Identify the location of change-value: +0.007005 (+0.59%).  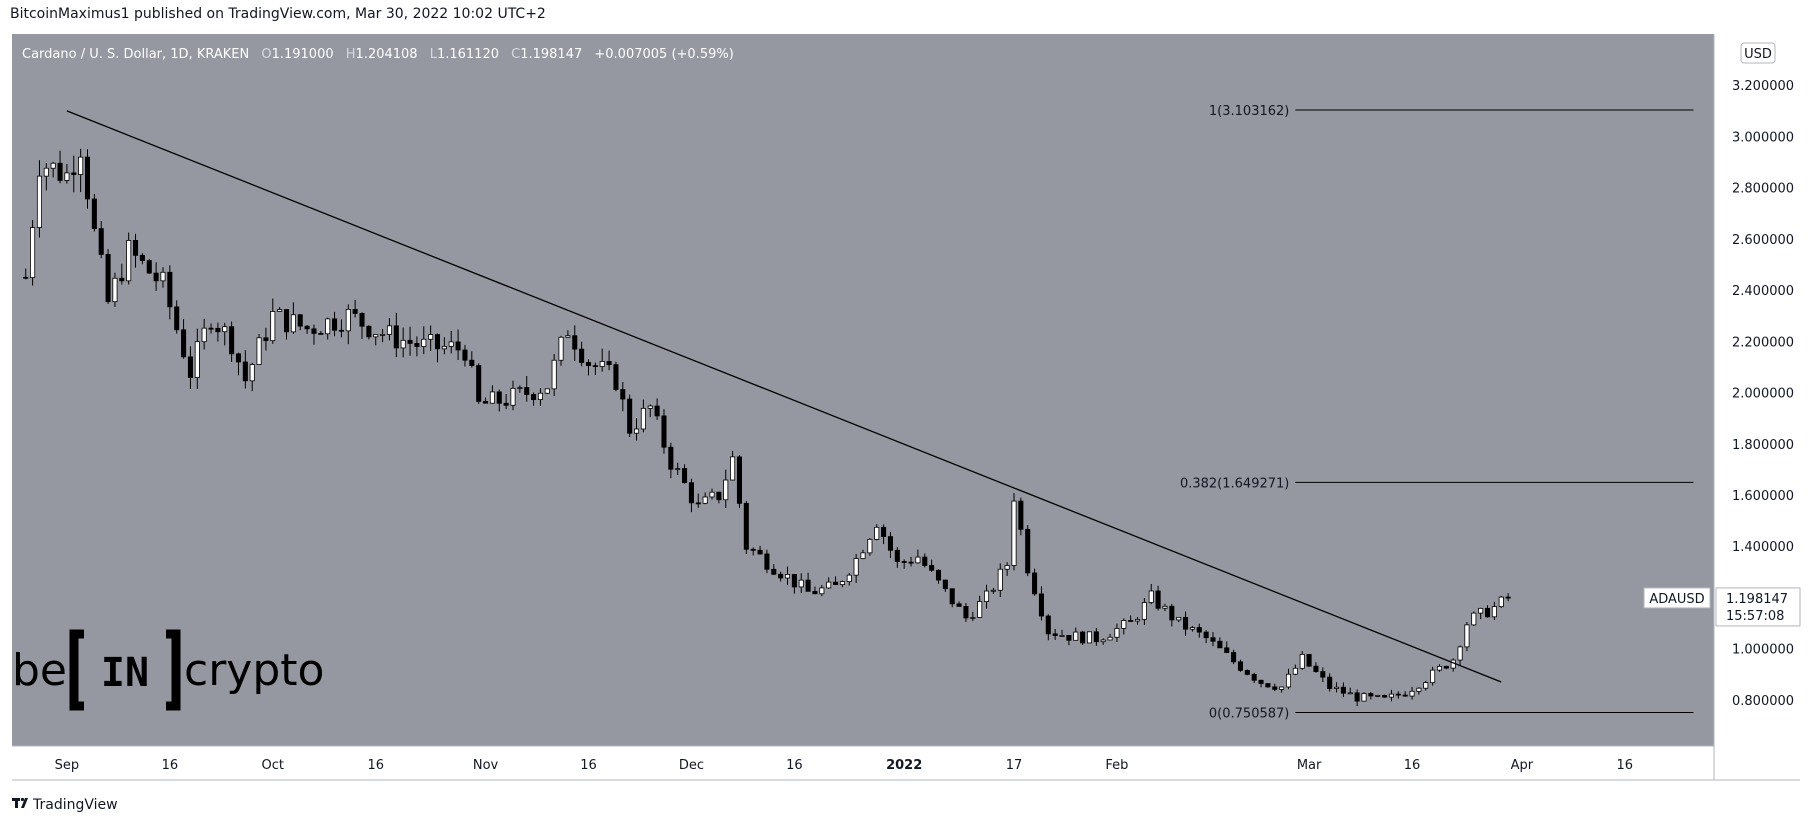
(663, 54).